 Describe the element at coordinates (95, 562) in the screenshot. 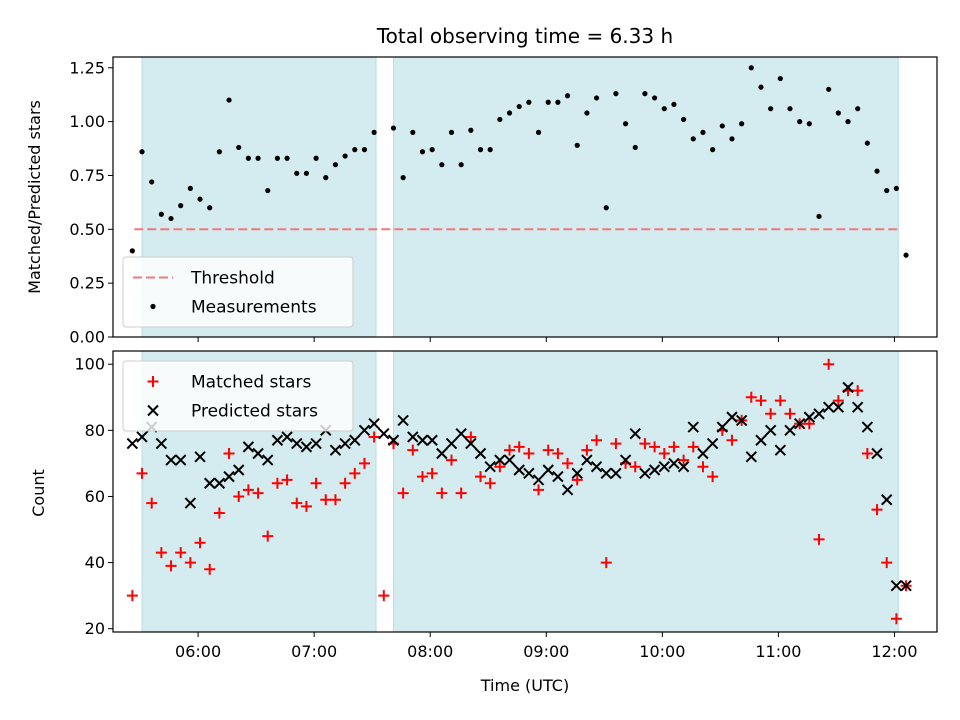

I see `y-tick-label: 40` at that location.